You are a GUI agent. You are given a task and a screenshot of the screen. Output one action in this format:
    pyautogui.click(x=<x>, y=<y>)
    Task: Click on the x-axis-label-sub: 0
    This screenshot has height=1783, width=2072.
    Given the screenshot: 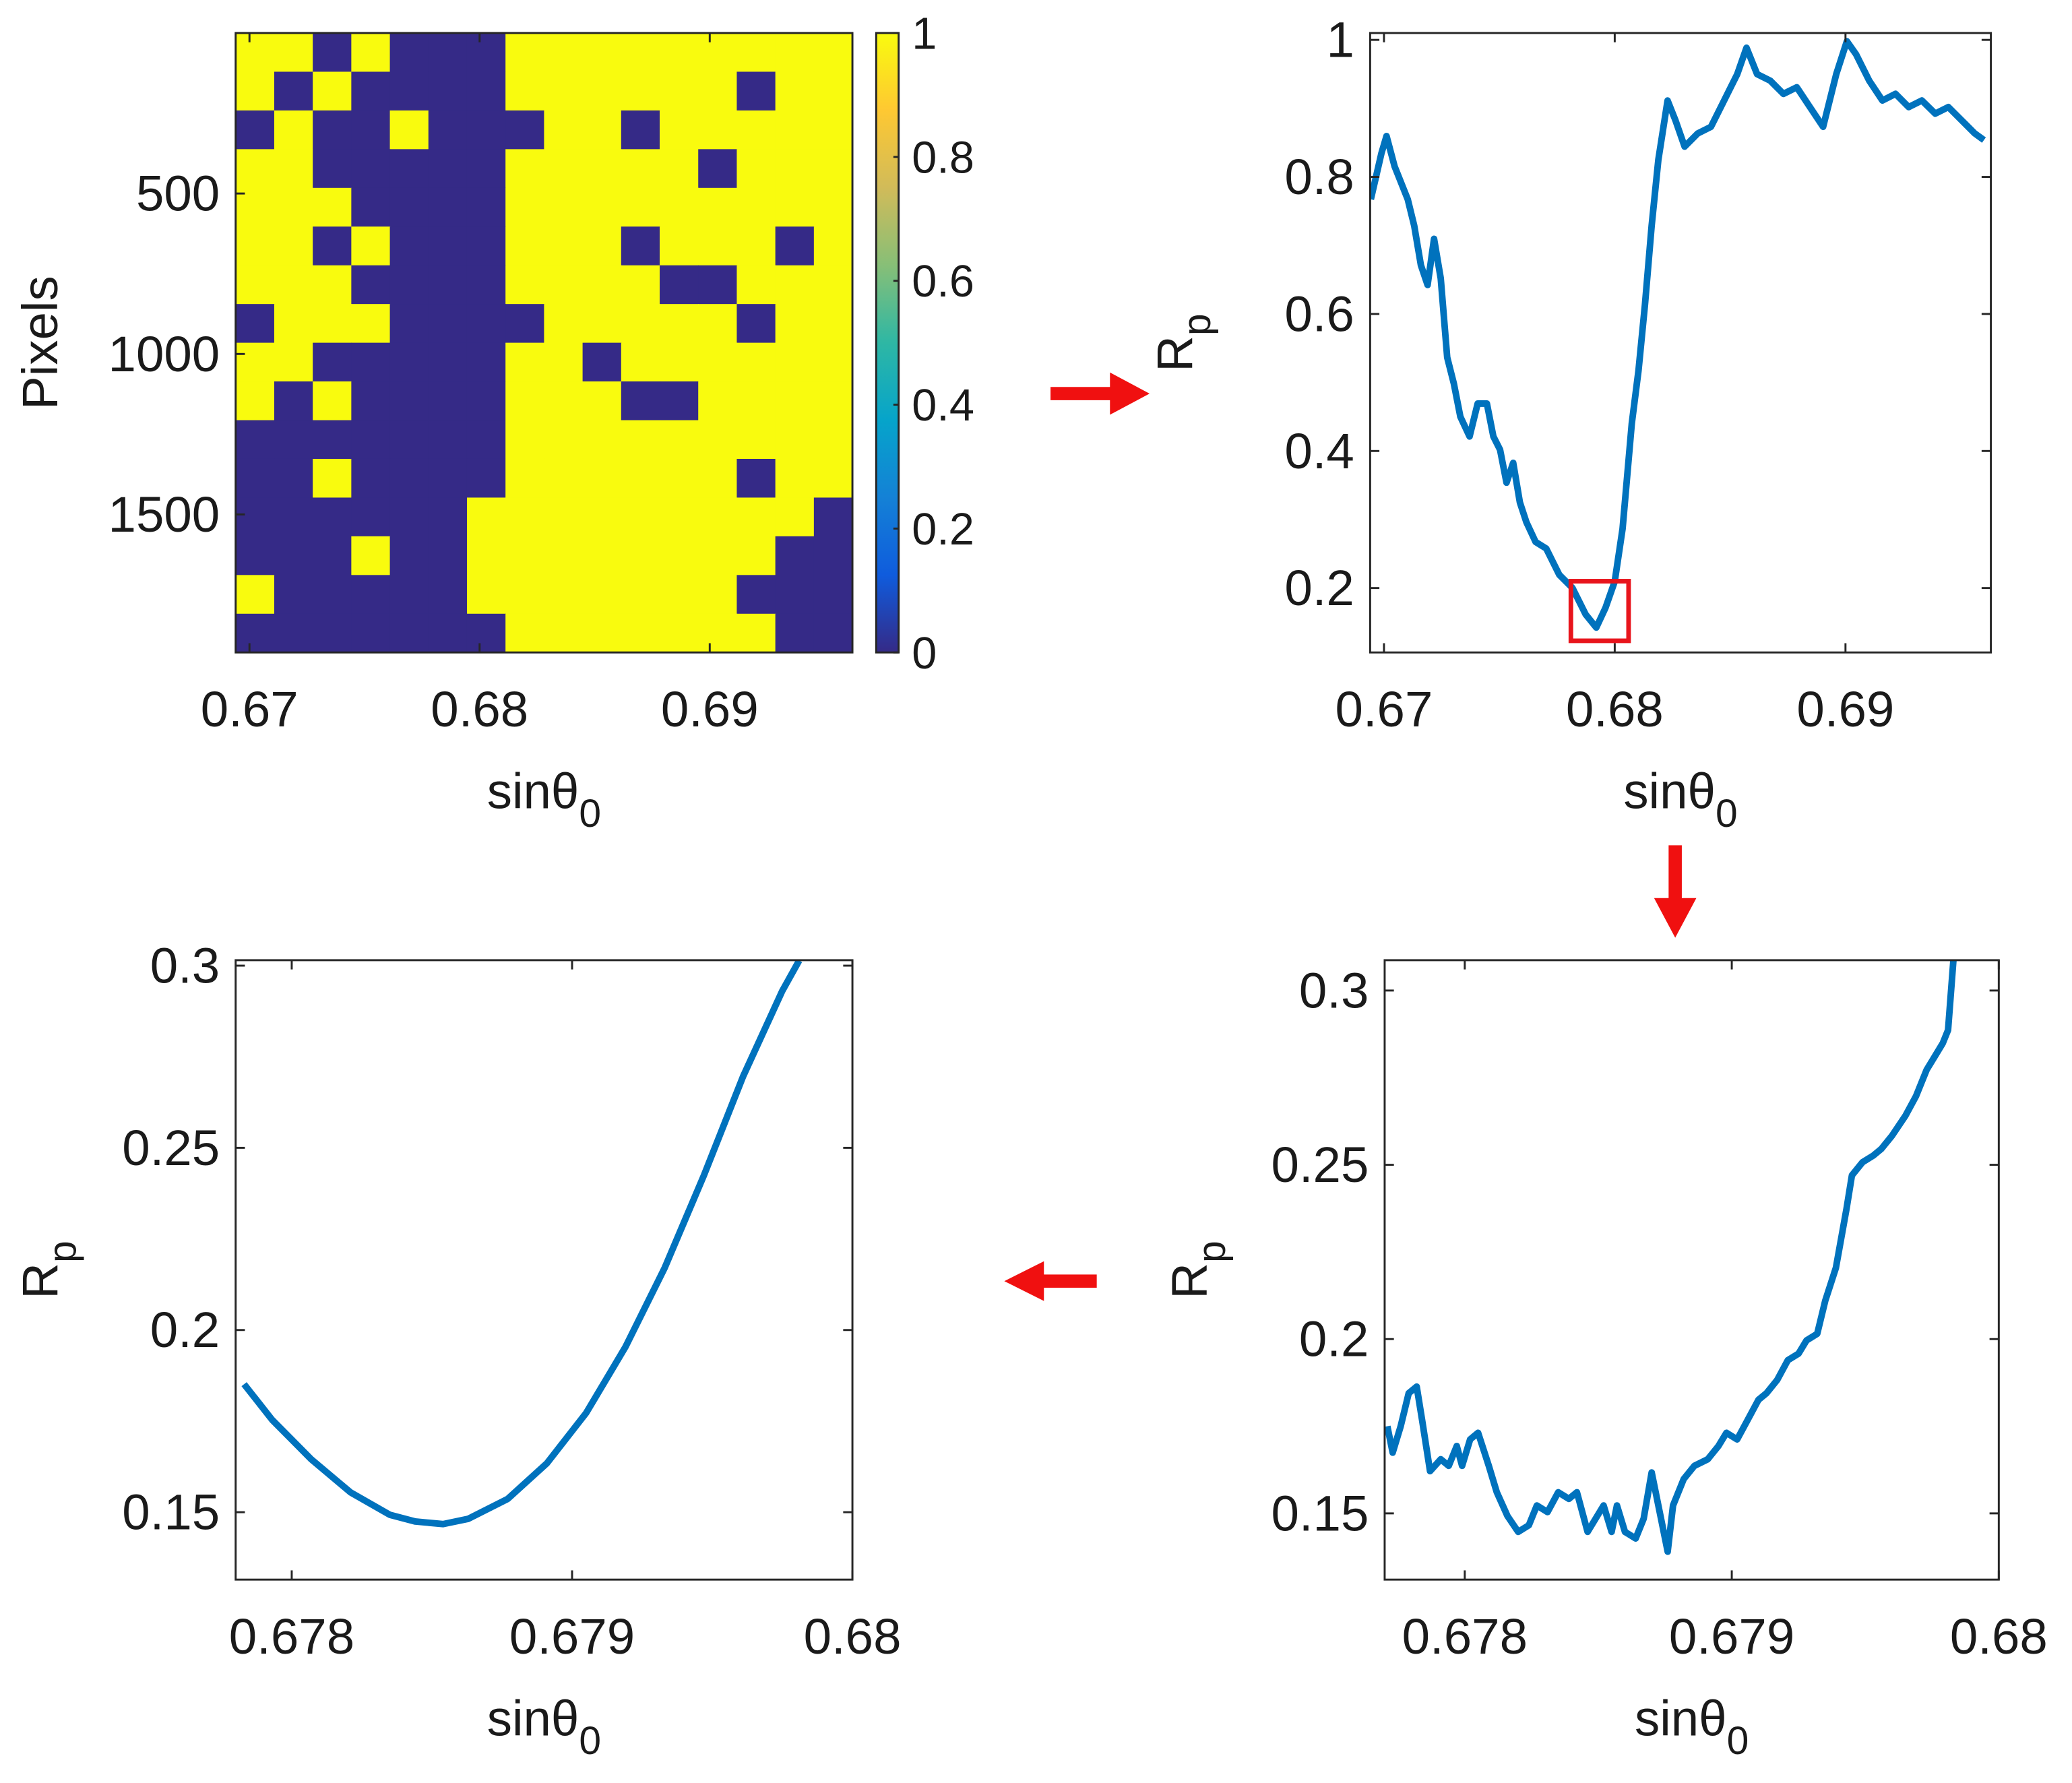 What is the action you would take?
    pyautogui.click(x=590, y=1741)
    